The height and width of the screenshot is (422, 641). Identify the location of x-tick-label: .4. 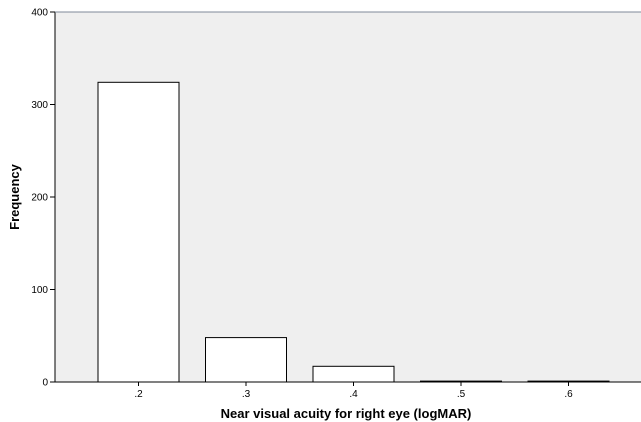
(353, 394).